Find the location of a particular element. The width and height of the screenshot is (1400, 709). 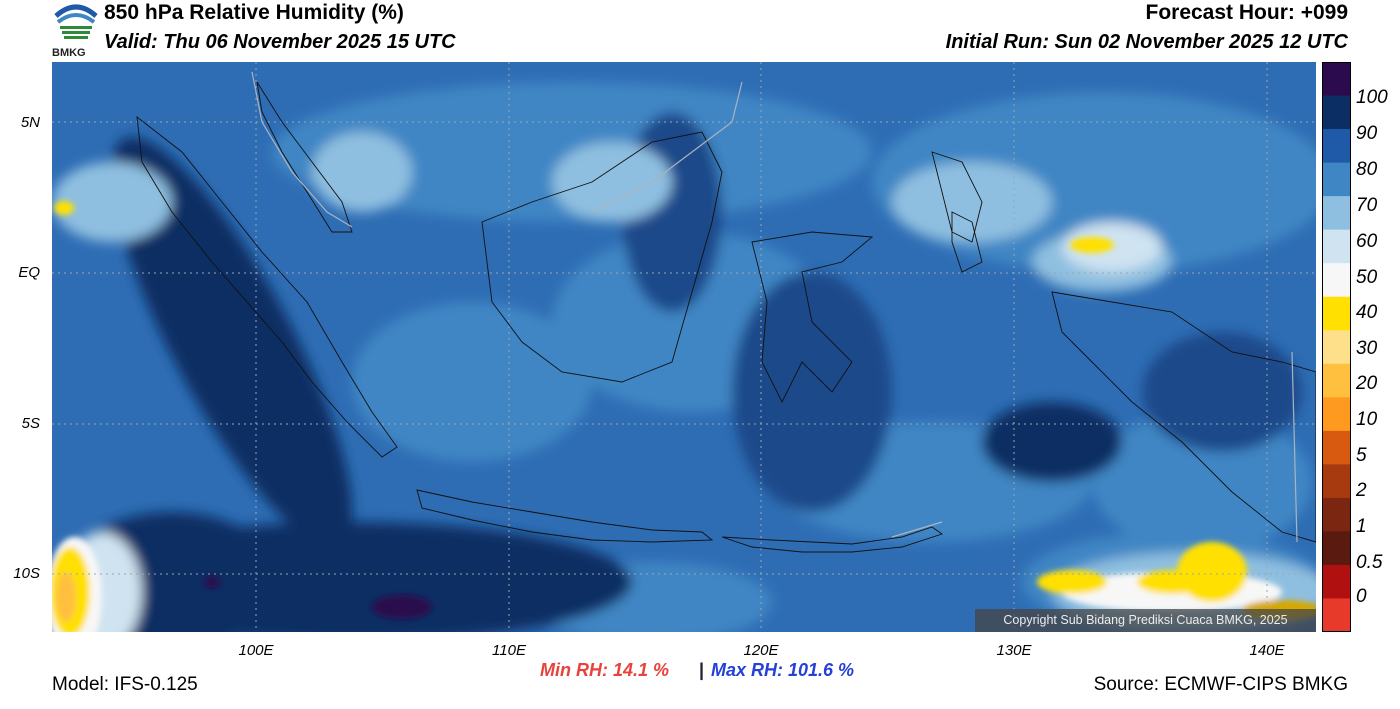

map-title: 850 hPa Relative Humidity (%) is located at coordinates (254, 12).